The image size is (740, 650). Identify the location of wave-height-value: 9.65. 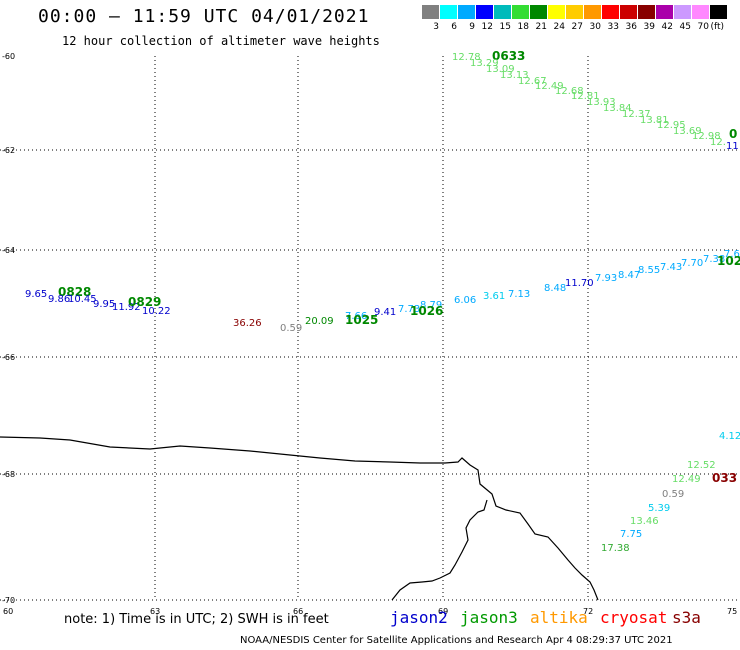
(36, 294).